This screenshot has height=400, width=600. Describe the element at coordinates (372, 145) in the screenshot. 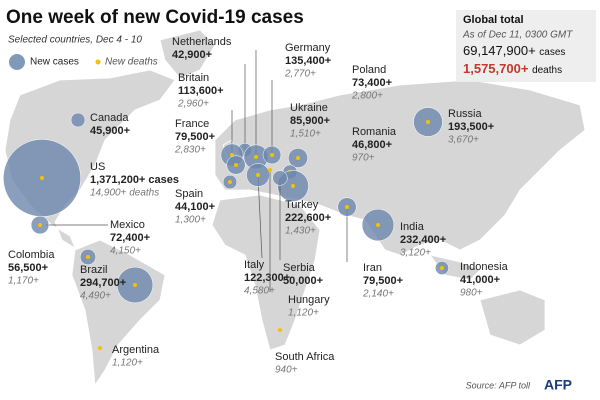

I see `cases-label: 46,800+` at that location.